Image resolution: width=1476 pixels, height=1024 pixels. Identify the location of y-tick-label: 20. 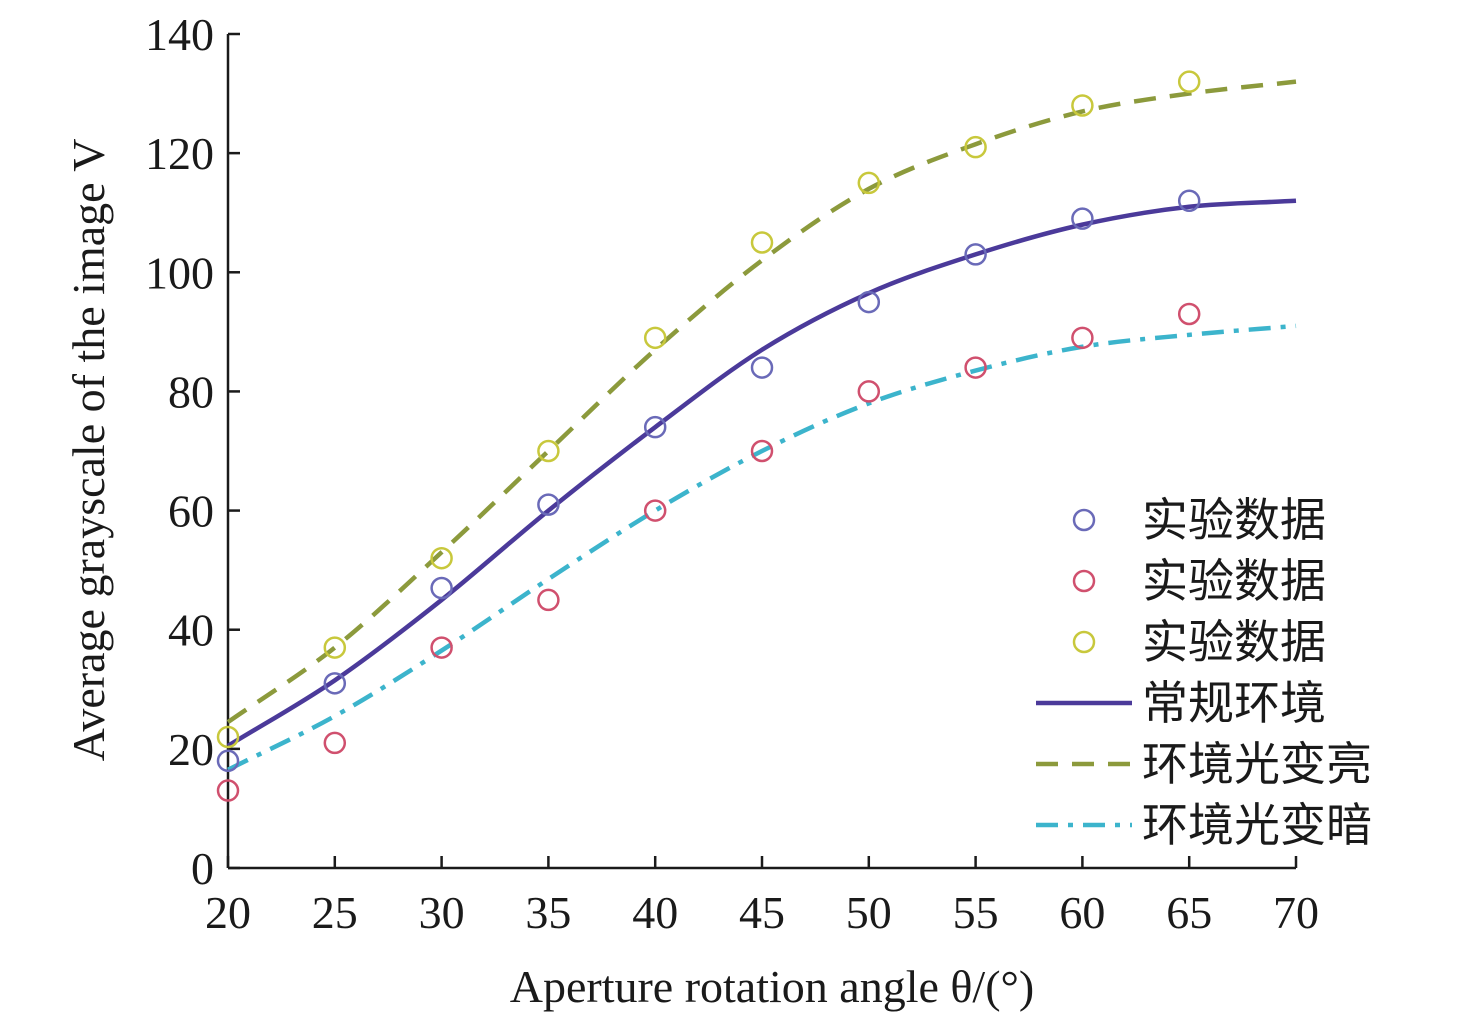
(191, 749).